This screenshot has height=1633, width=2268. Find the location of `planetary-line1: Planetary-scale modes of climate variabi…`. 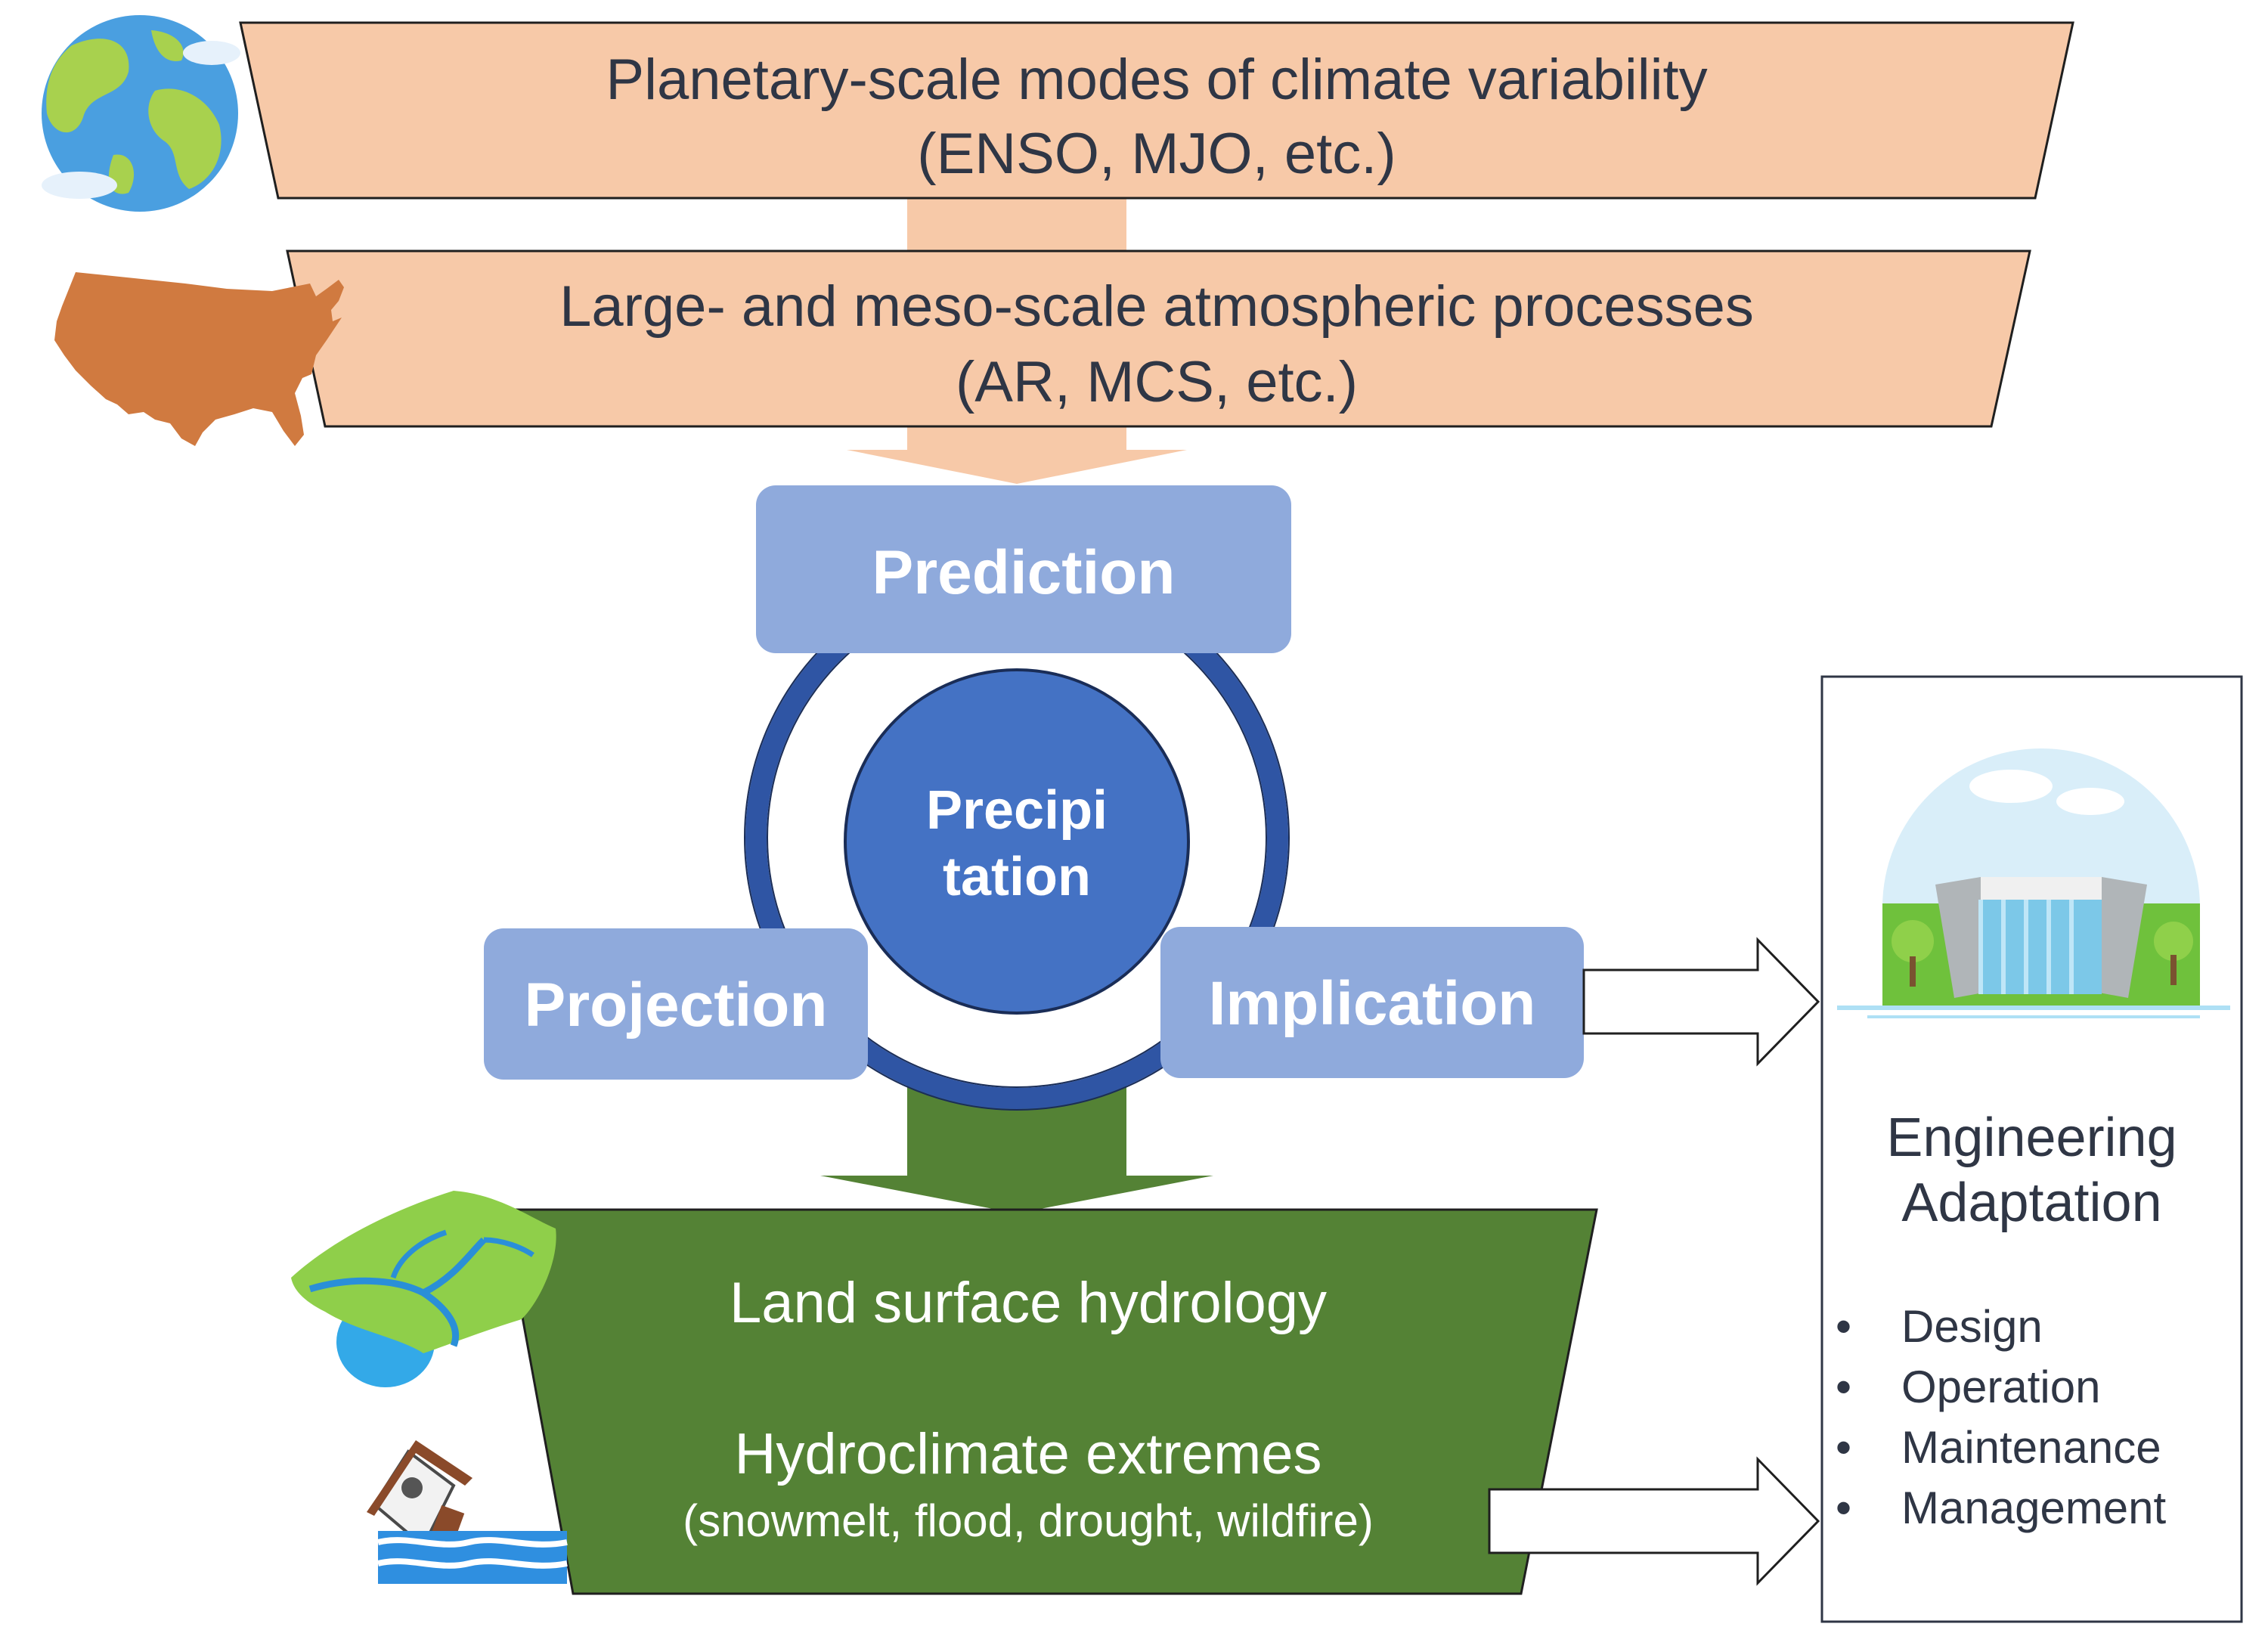

planetary-line1: Planetary-scale modes of climate variabi… is located at coordinates (1157, 80).